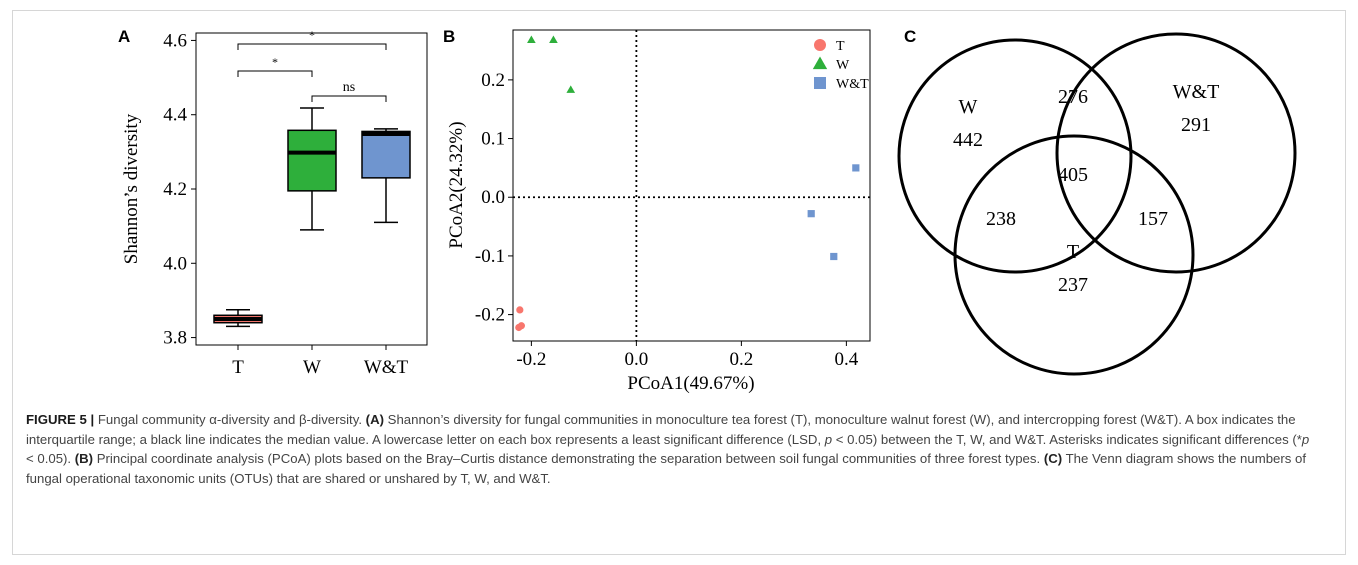 The height and width of the screenshot is (565, 1358). Describe the element at coordinates (852, 84) in the screenshot. I see `legend-label-WT: W&T` at that location.